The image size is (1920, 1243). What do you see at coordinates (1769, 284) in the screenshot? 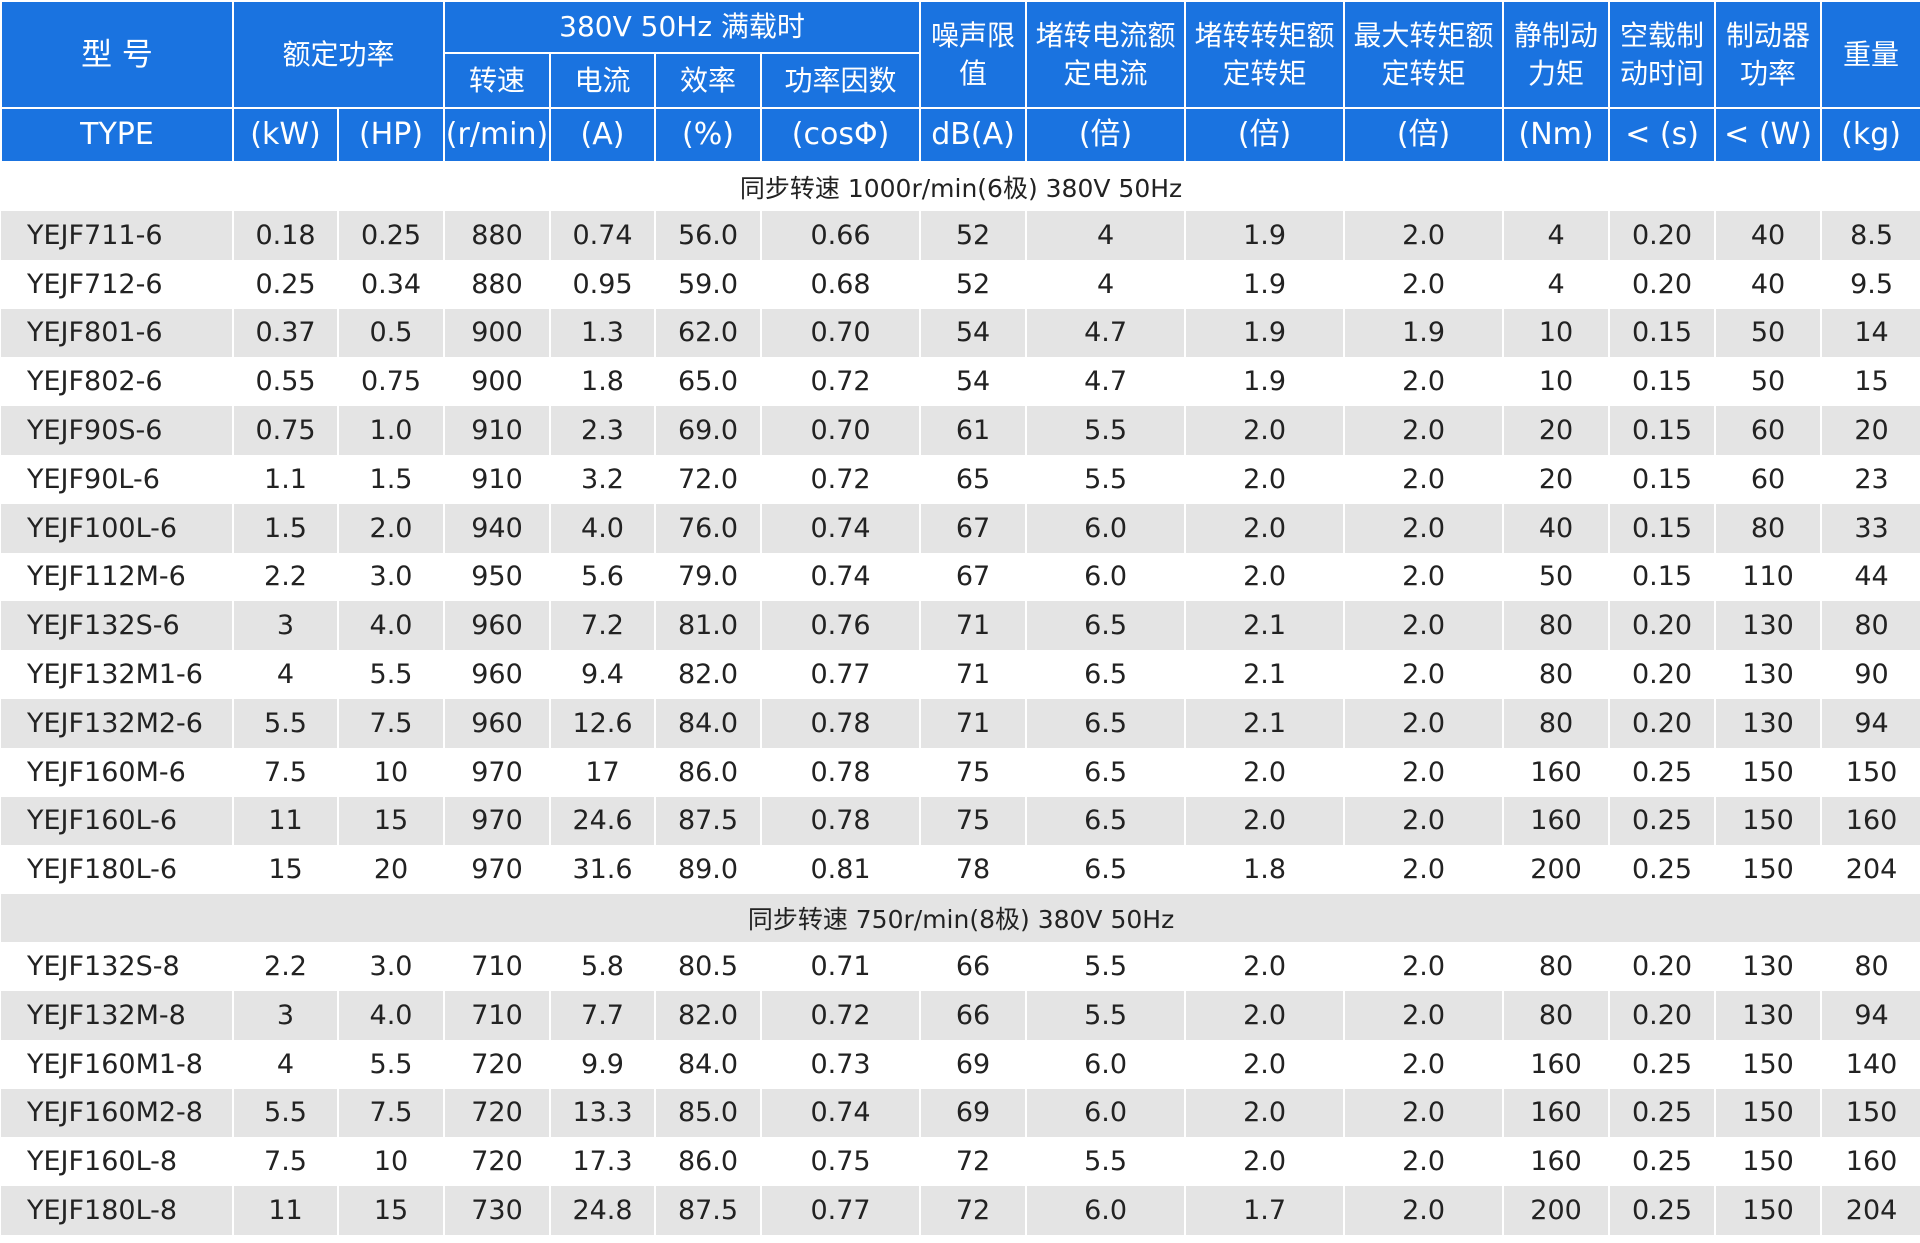
I see `value-cell: 40` at bounding box center [1769, 284].